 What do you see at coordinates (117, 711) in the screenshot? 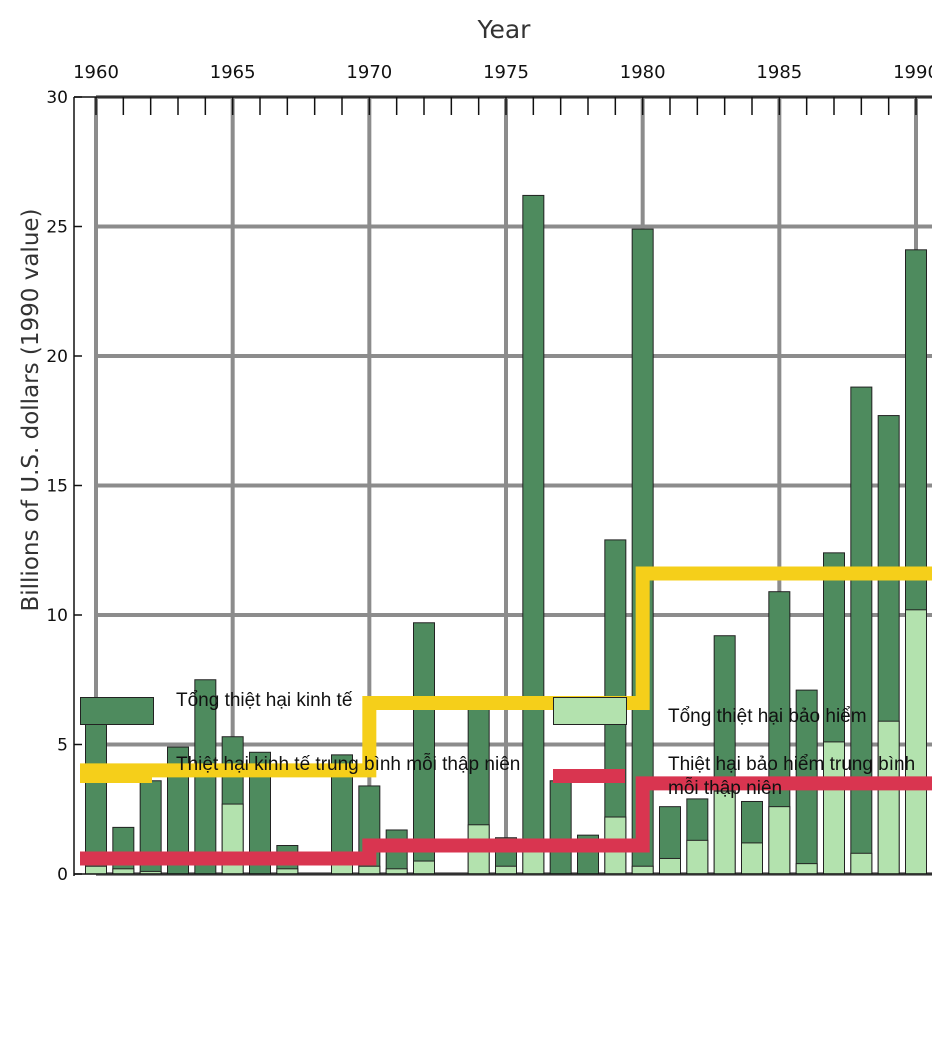
I see `legend-swatch-economic` at bounding box center [117, 711].